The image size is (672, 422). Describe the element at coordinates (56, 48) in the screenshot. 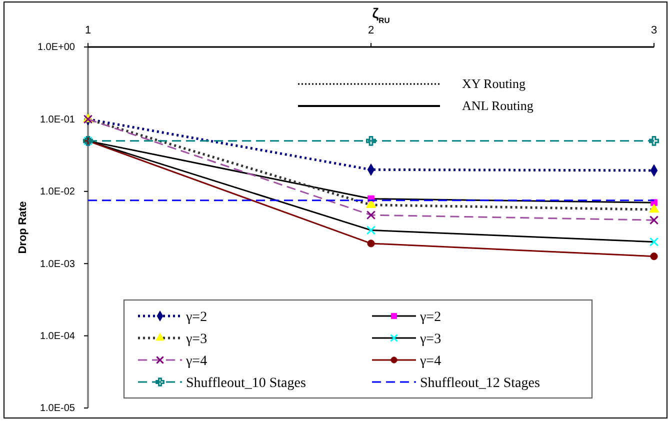

I see `y-tick-label: 1.0E+00` at that location.